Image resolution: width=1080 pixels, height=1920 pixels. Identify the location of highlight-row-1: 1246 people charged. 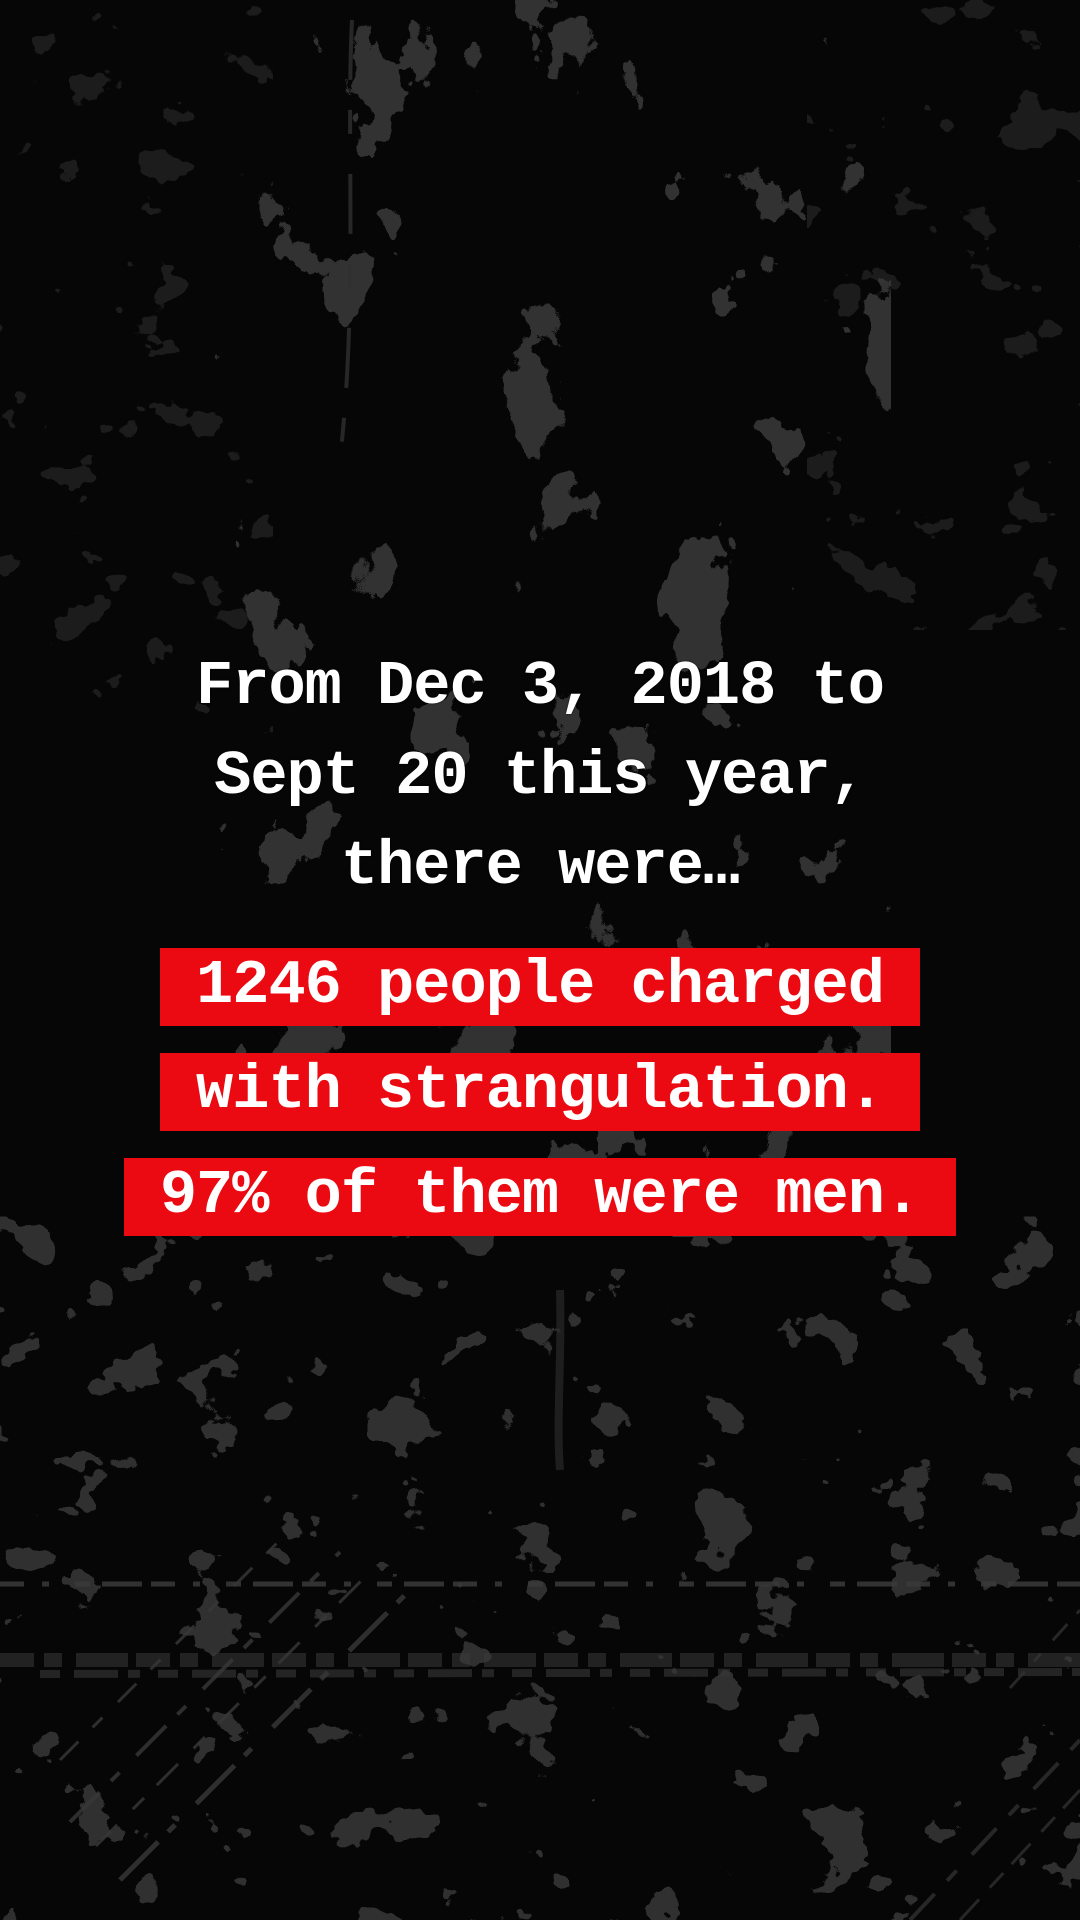
(540, 987).